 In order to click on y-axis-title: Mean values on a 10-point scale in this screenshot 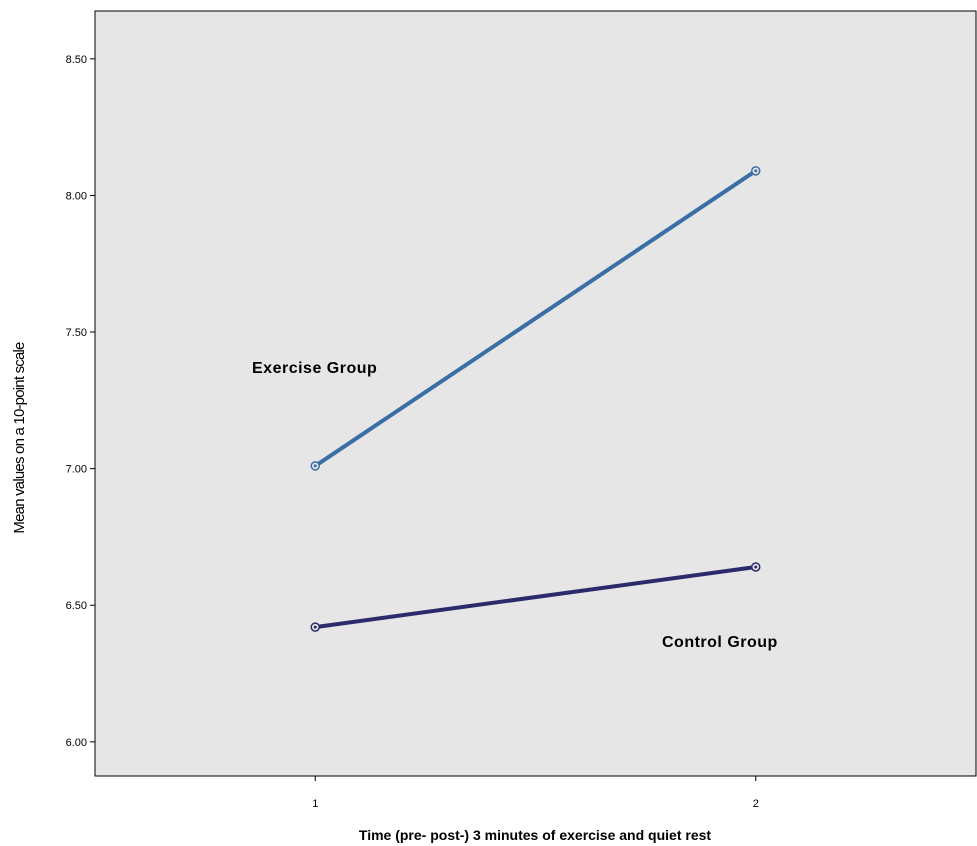, I will do `click(19, 438)`.